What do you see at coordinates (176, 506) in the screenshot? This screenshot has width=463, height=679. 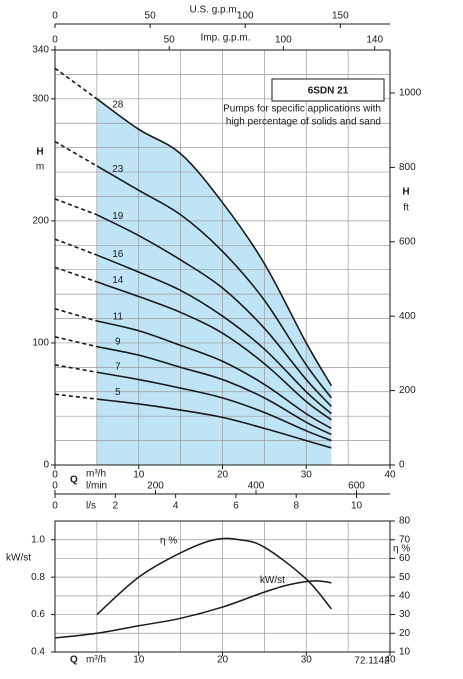 I see `flow-tick-label: 4` at bounding box center [176, 506].